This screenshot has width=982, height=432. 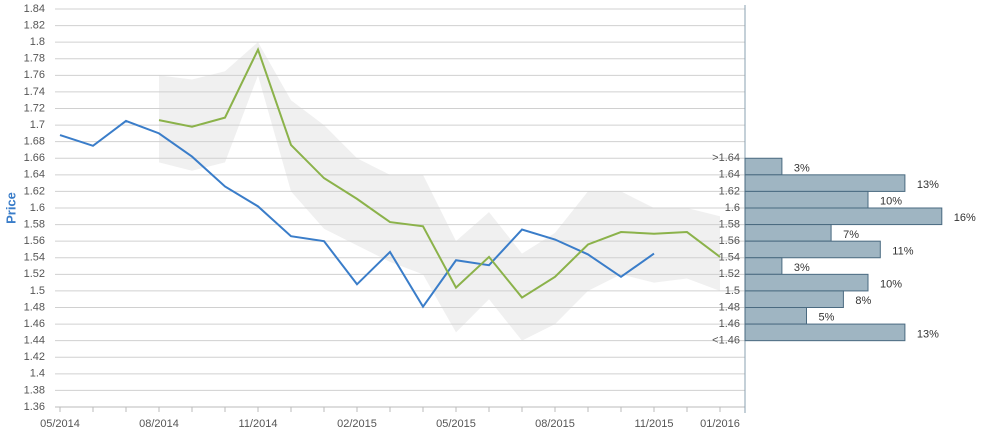 What do you see at coordinates (729, 224) in the screenshot?
I see `bin-label: 1.58` at bounding box center [729, 224].